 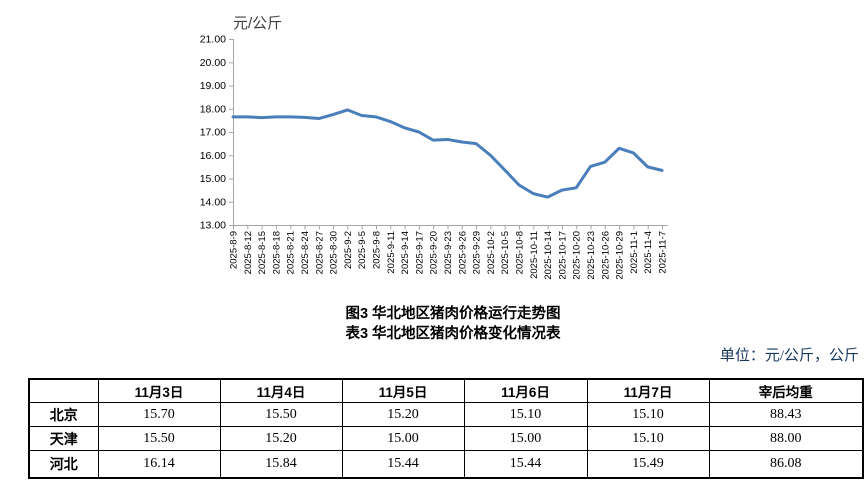 What do you see at coordinates (159, 390) in the screenshot?
I see `table-header-cell: 11月3日` at bounding box center [159, 390].